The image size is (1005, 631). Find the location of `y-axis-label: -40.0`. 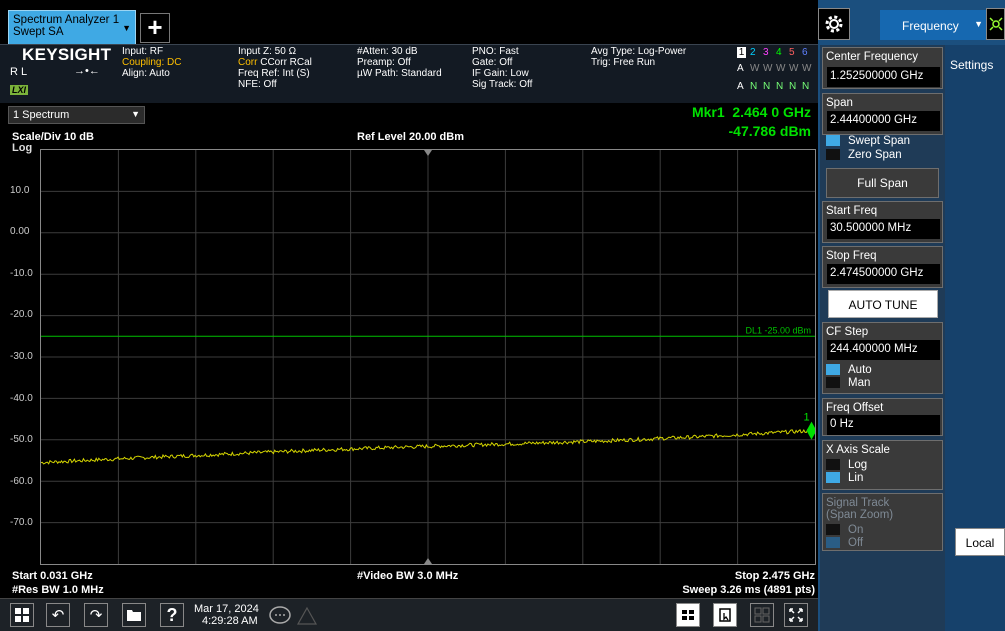

y-axis-label: -40.0 is located at coordinates (21, 398).